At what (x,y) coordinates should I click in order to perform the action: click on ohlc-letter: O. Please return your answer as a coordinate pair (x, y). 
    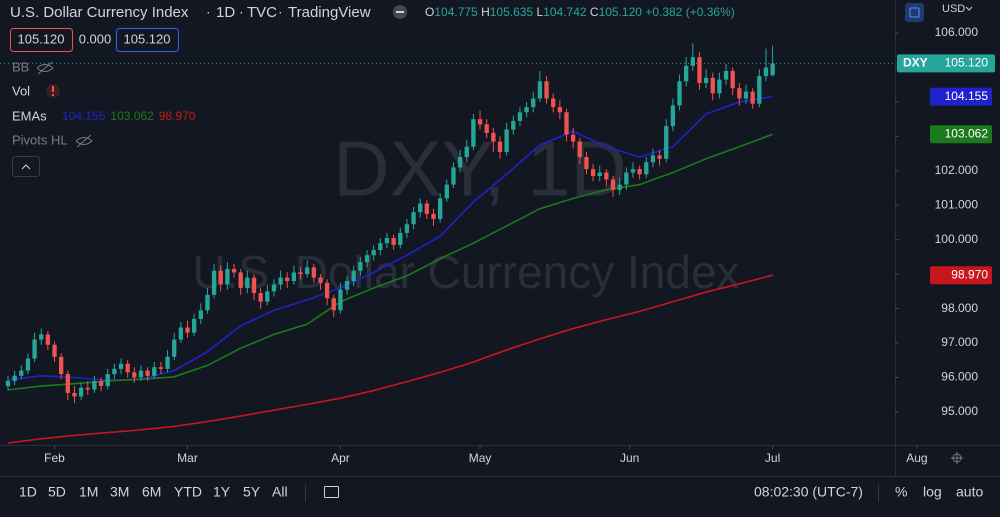
    Looking at the image, I should click on (429, 12).